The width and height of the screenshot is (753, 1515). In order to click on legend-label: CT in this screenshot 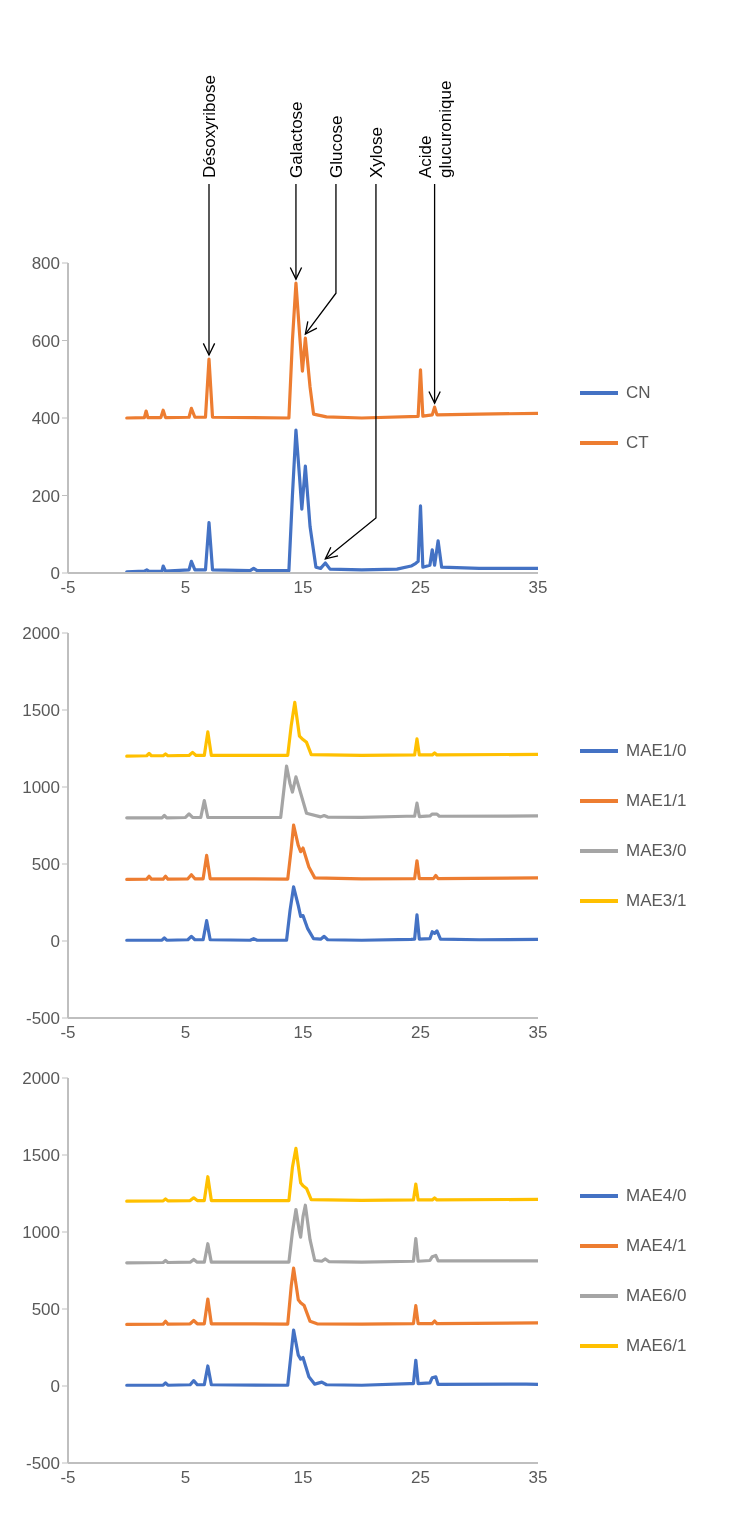, I will do `click(637, 443)`.